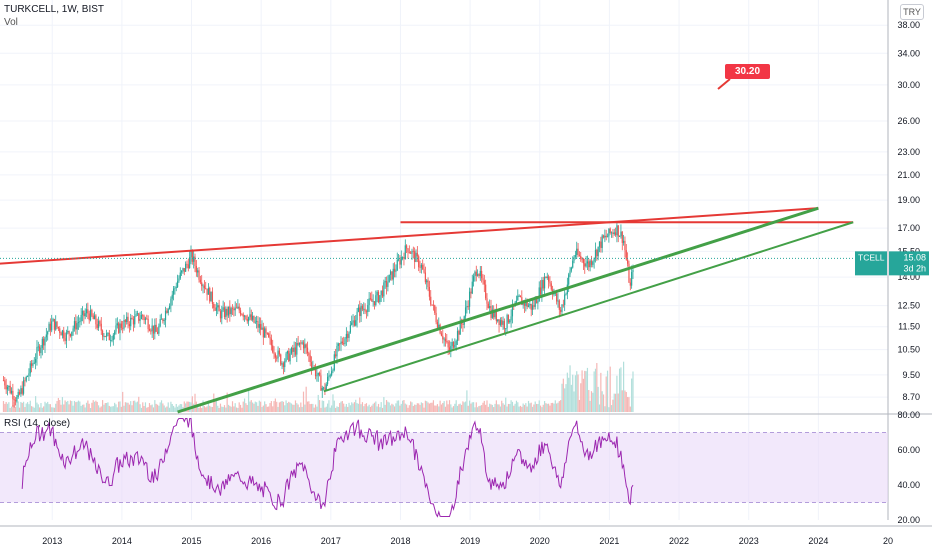 This screenshot has width=932, height=550. I want to click on chart-title: TURKCELL, 1W, BIST, so click(54, 9).